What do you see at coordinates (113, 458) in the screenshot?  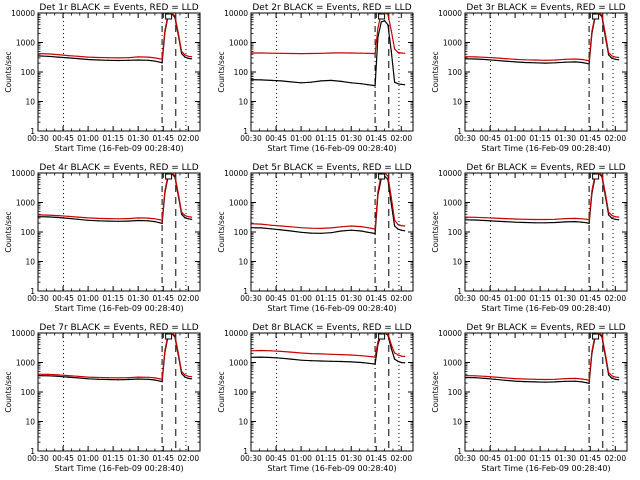 I see `x-tick-label: 01:15` at bounding box center [113, 458].